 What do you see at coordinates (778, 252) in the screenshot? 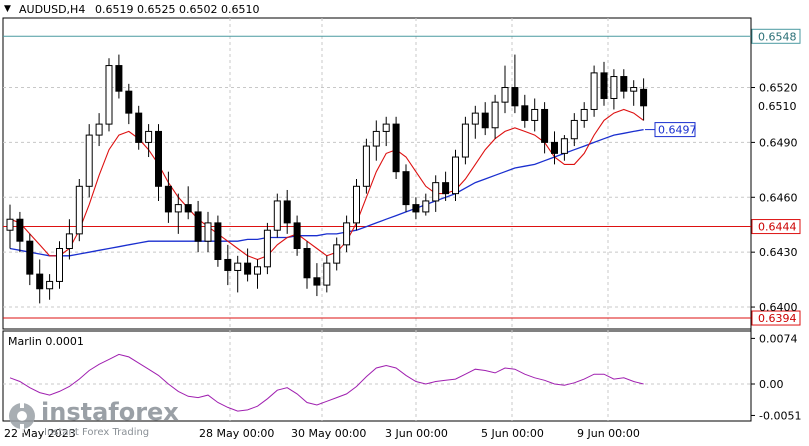
I see `price-tick-label: 0.6430` at bounding box center [778, 252].